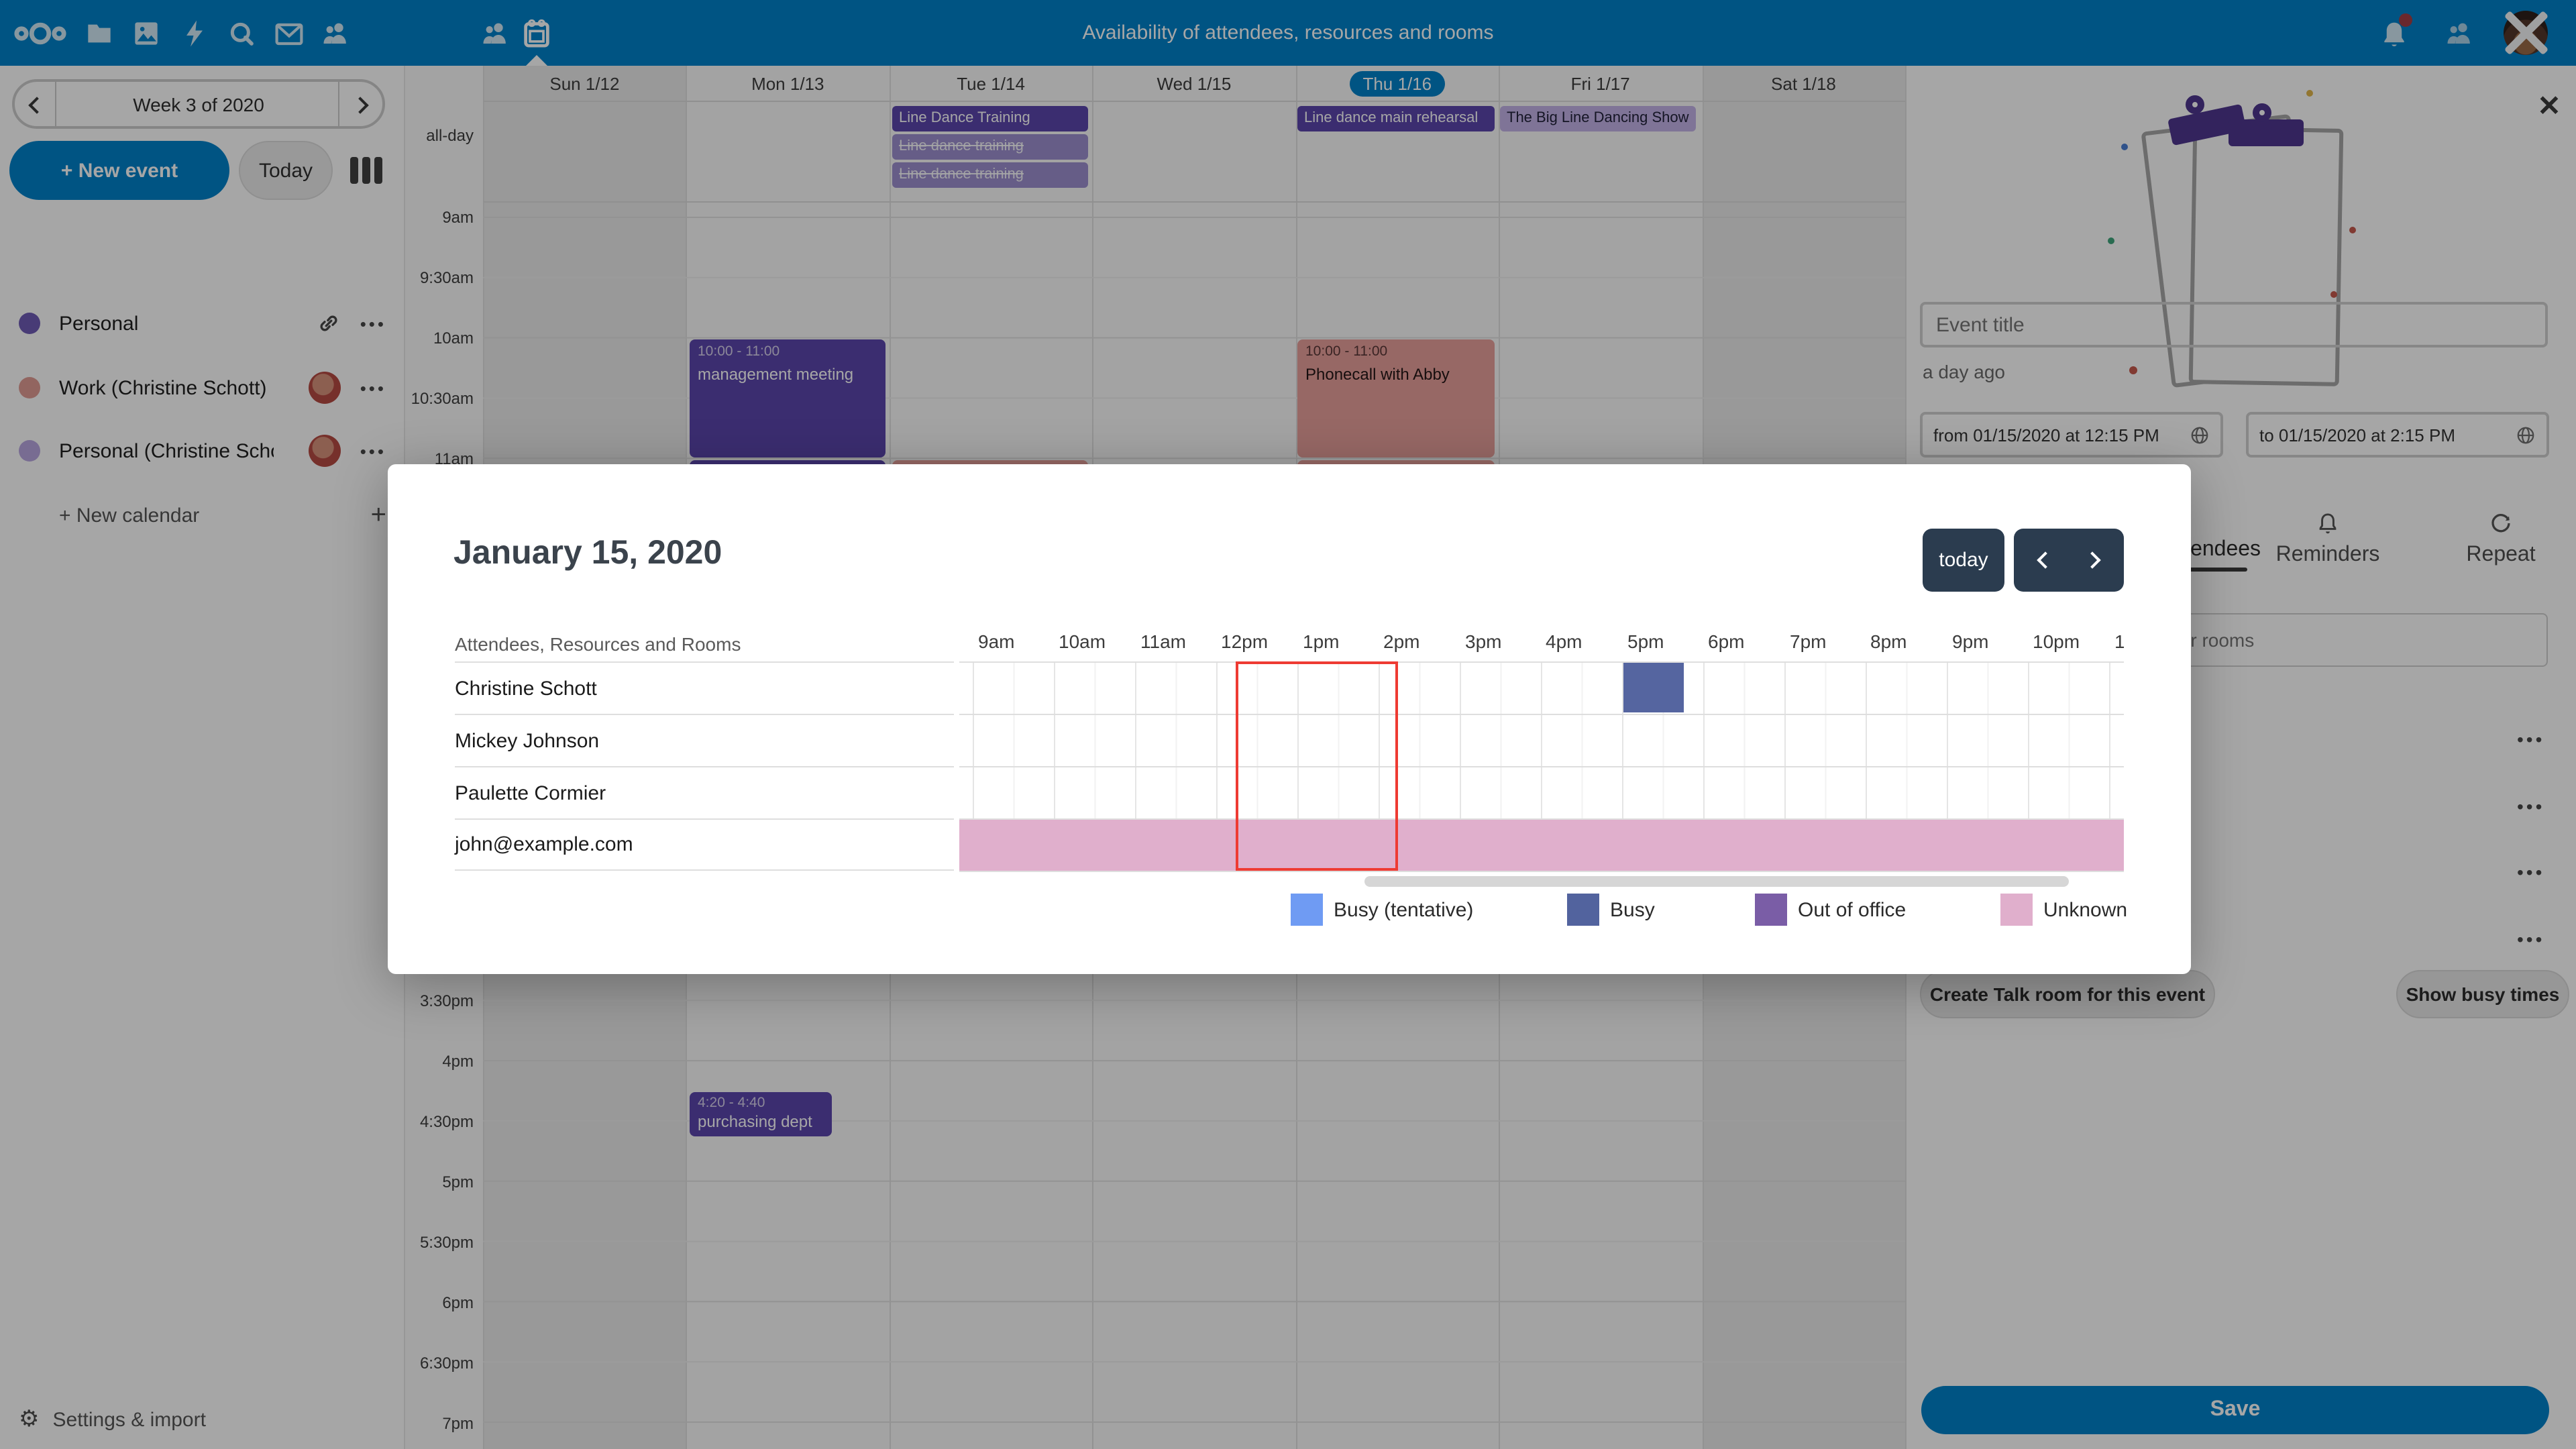 The width and height of the screenshot is (2576, 1449). I want to click on day-label: Wed 1/15, so click(1194, 83).